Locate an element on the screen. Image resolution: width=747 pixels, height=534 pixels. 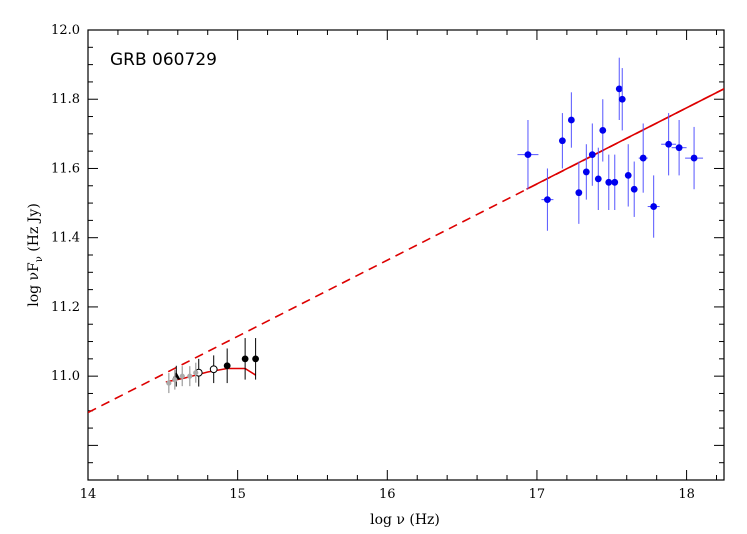
model-solid-xray-line is located at coordinates (625, 139).